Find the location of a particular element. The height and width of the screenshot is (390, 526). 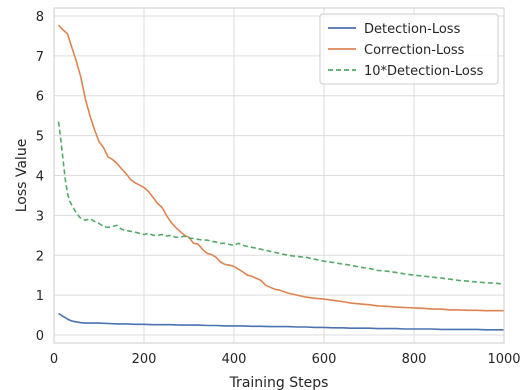

legend-box is located at coordinates (409, 49).